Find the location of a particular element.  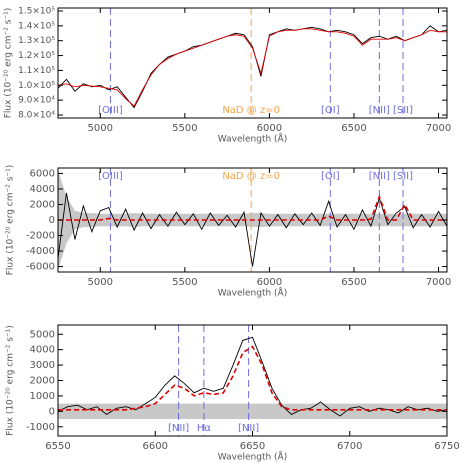

error-band is located at coordinates (252, 411).